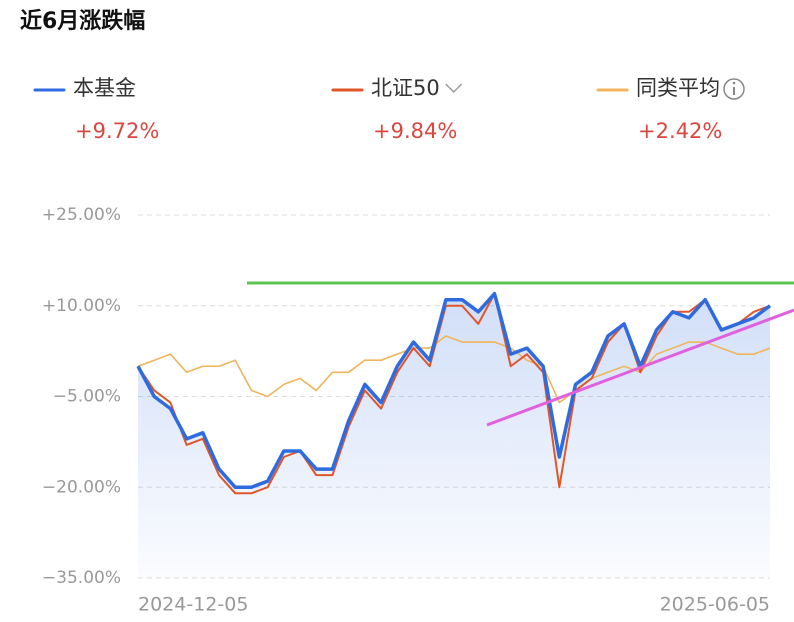 This screenshot has width=794, height=622. I want to click on y-tick-label: −35.00%, so click(81, 578).